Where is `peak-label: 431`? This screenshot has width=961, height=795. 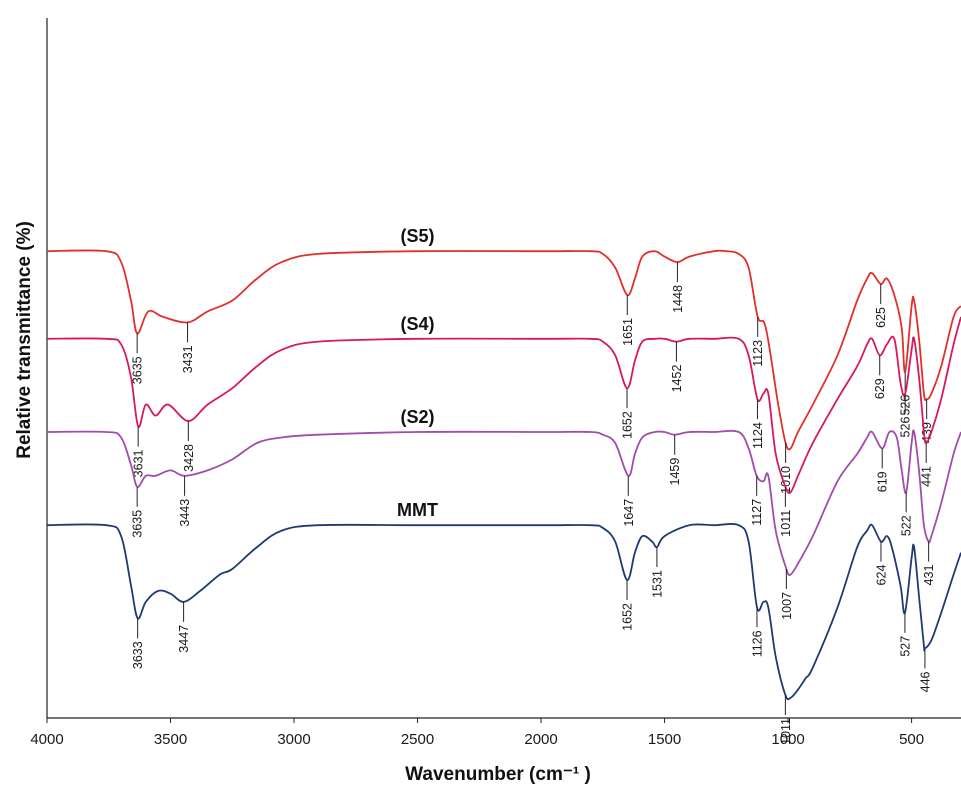
peak-label: 431 is located at coordinates (929, 575).